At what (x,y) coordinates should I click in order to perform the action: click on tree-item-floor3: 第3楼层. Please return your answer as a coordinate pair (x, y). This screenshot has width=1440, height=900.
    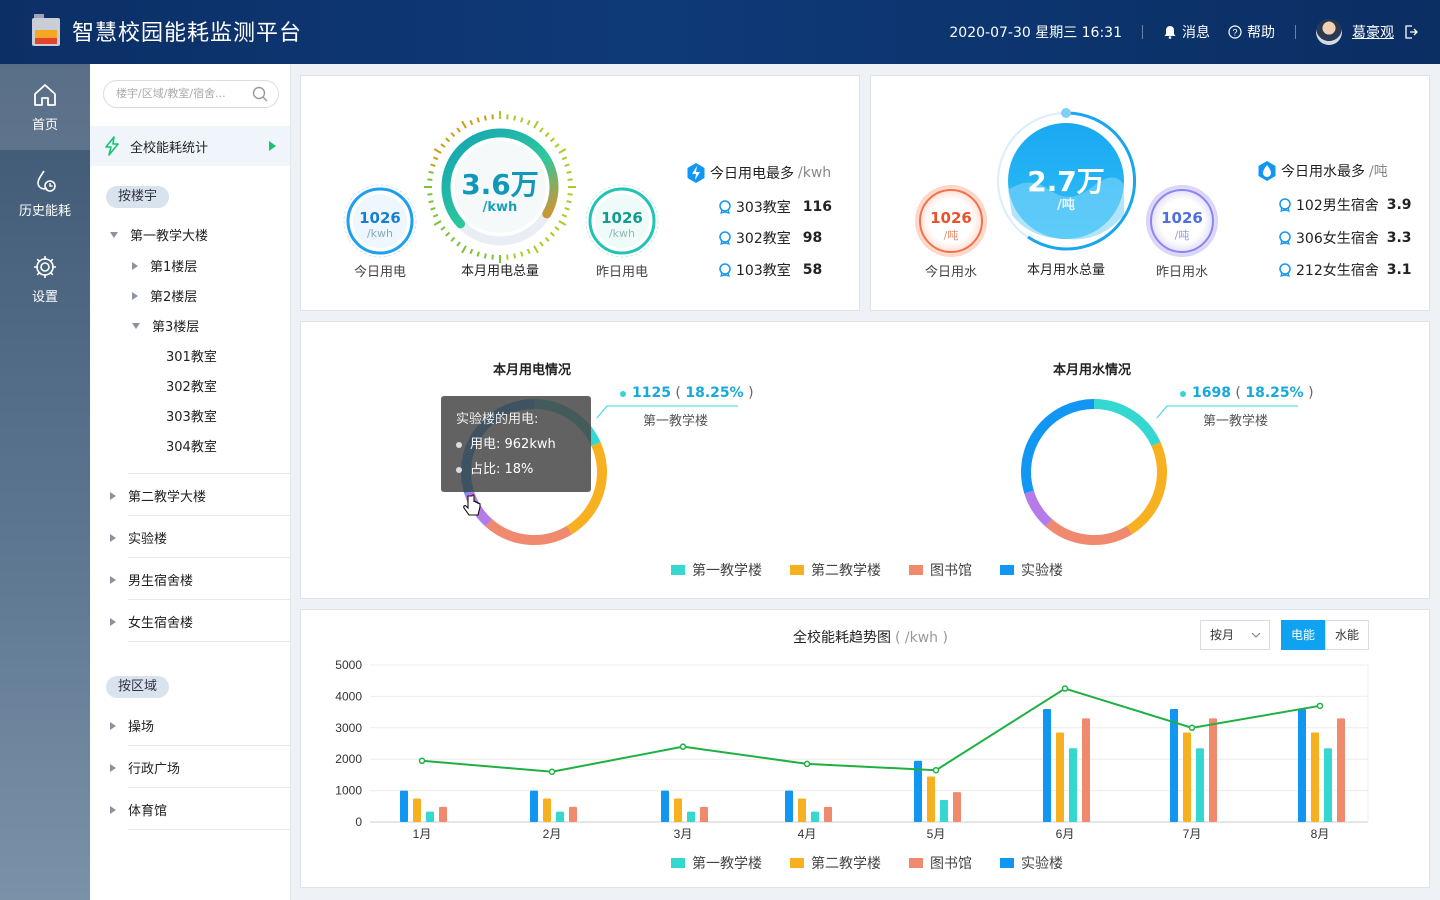
    Looking at the image, I should click on (165, 325).